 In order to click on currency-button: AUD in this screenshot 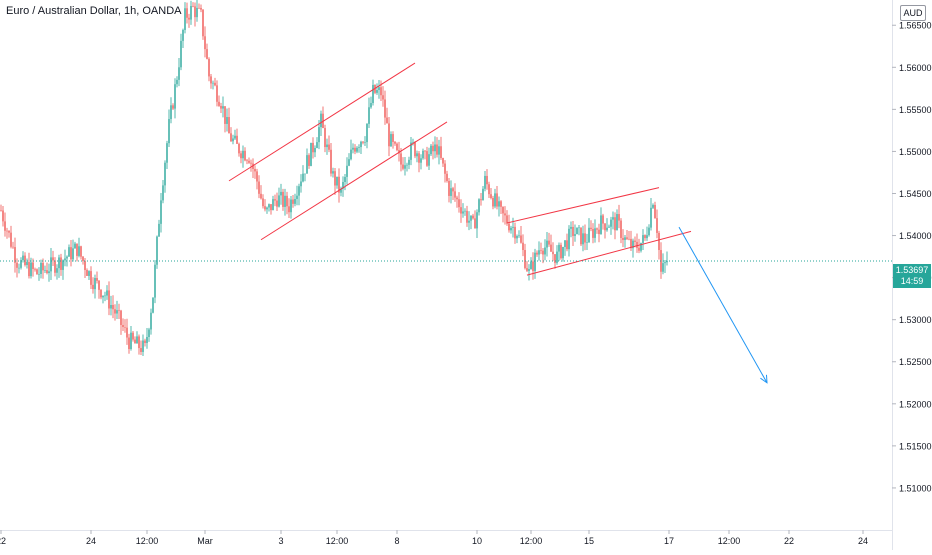, I will do `click(913, 13)`.